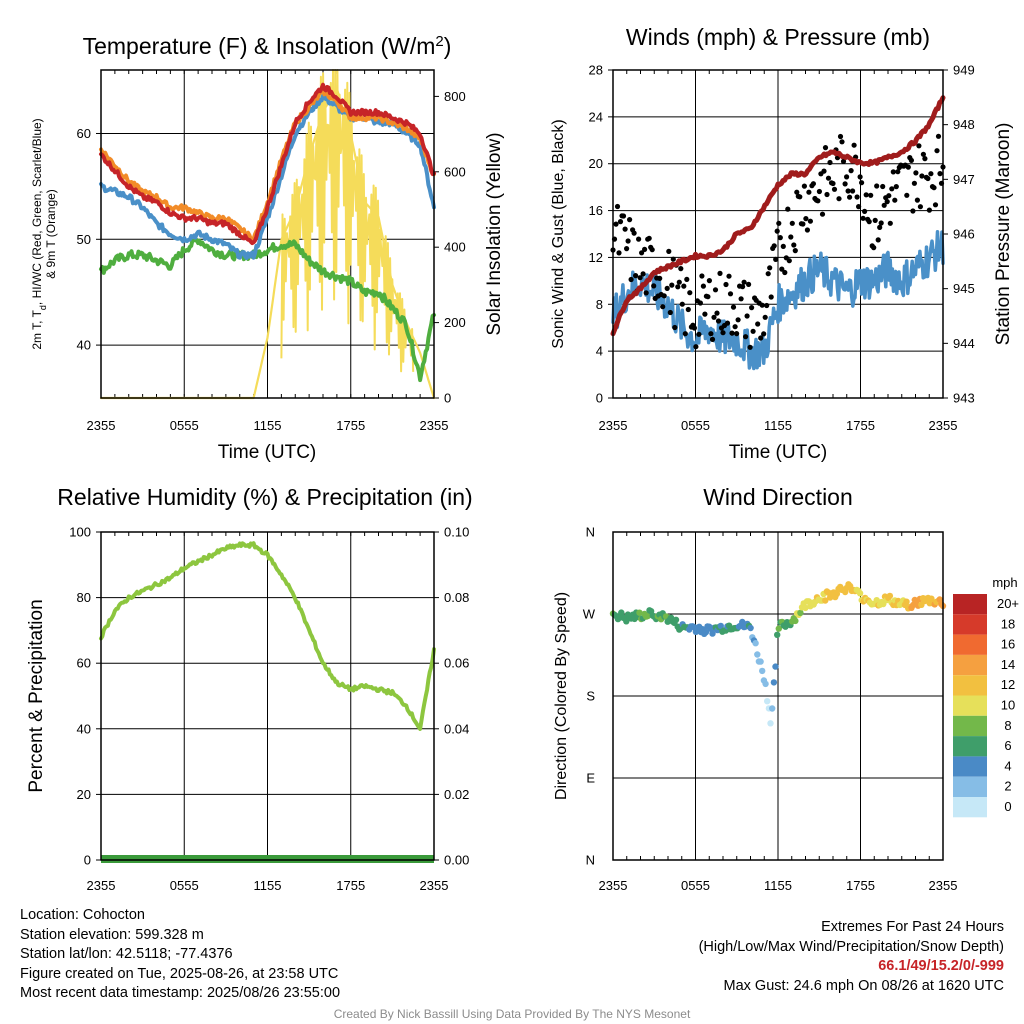  Describe the element at coordinates (1008, 623) in the screenshot. I see `legend-label: 18` at that location.